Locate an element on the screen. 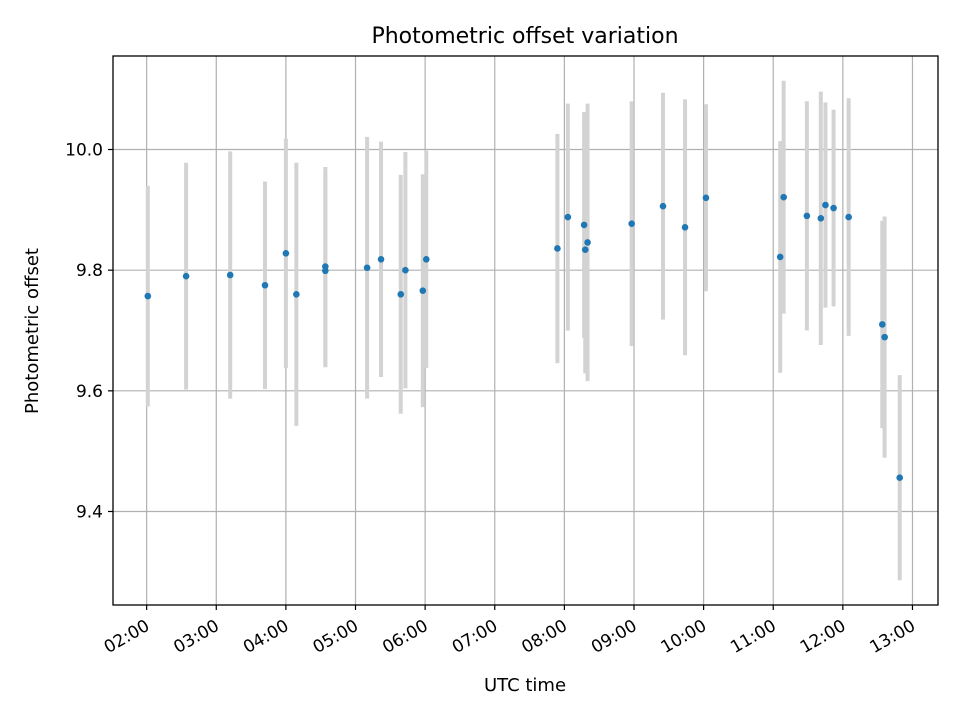 This screenshot has width=960, height=720. y-tick-label: 9.6 is located at coordinates (89, 392).